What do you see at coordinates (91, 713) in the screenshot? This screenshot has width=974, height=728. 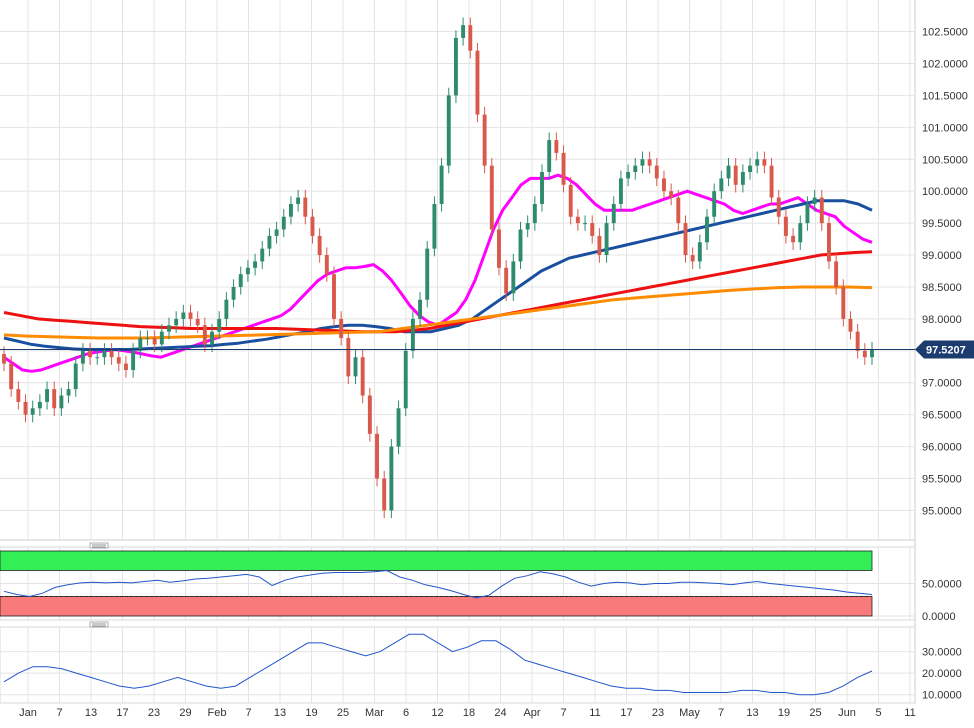 I see `x-tick-label: 13` at bounding box center [91, 713].